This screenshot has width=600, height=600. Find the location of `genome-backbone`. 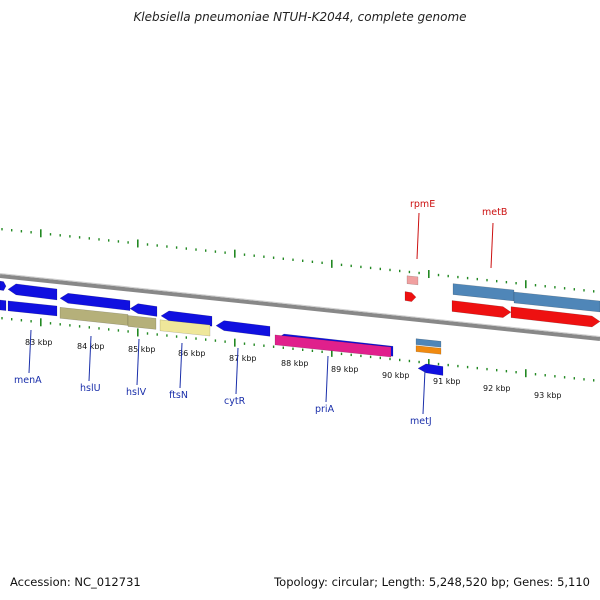

genome-backbone is located at coordinates (300, 307).